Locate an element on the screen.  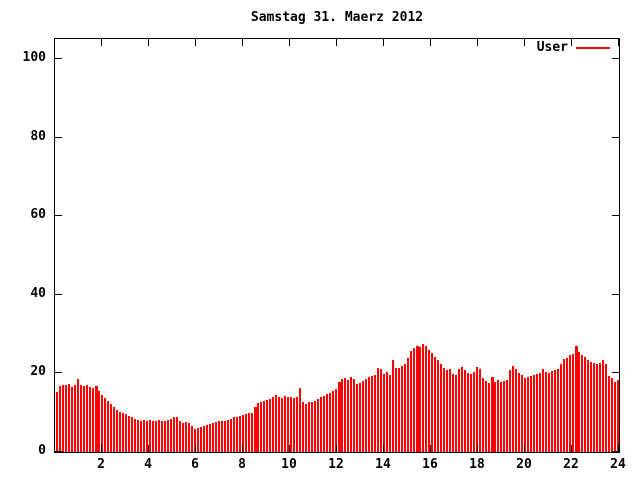
legend-label-user: User is located at coordinates (552, 47).